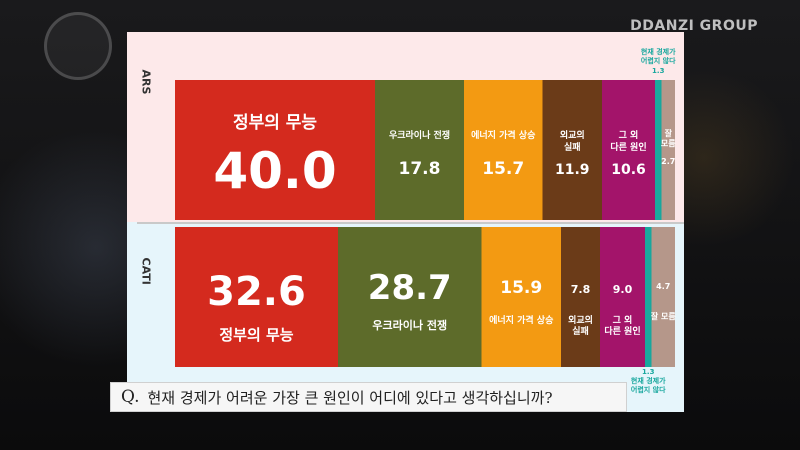 Image resolution: width=800 pixels, height=450 pixels. I want to click on data-label-ars-0: 40.0, so click(274, 171).